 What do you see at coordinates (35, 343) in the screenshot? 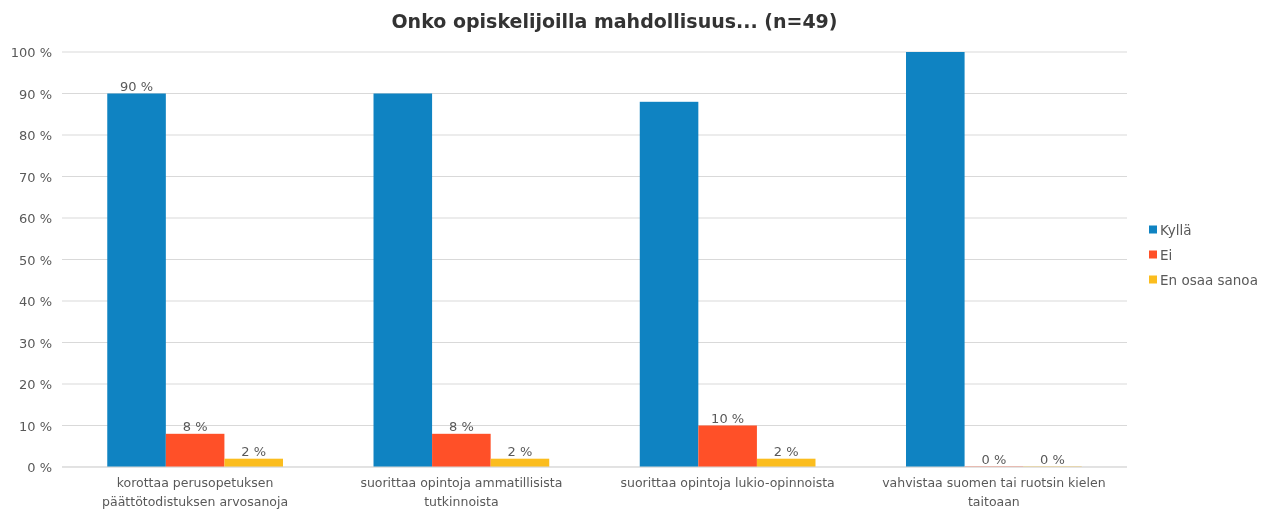
I see `y-tick-label: 30 %` at bounding box center [35, 343].